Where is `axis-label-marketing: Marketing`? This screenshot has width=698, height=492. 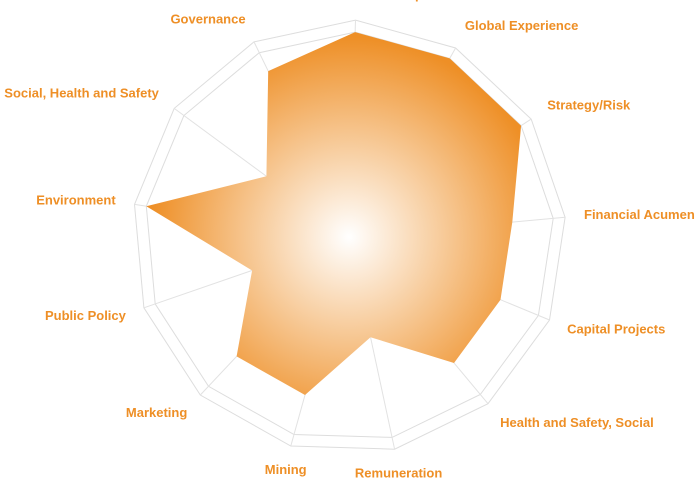
axis-label-marketing: Marketing is located at coordinates (156, 412).